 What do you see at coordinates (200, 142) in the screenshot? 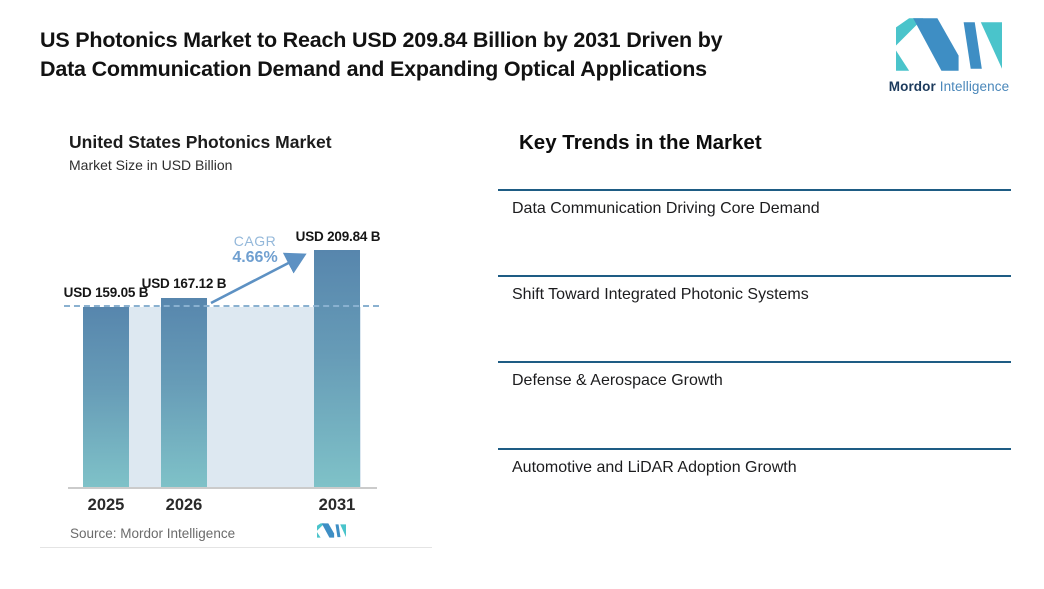
I see `chart-title: United States Photonics Market` at bounding box center [200, 142].